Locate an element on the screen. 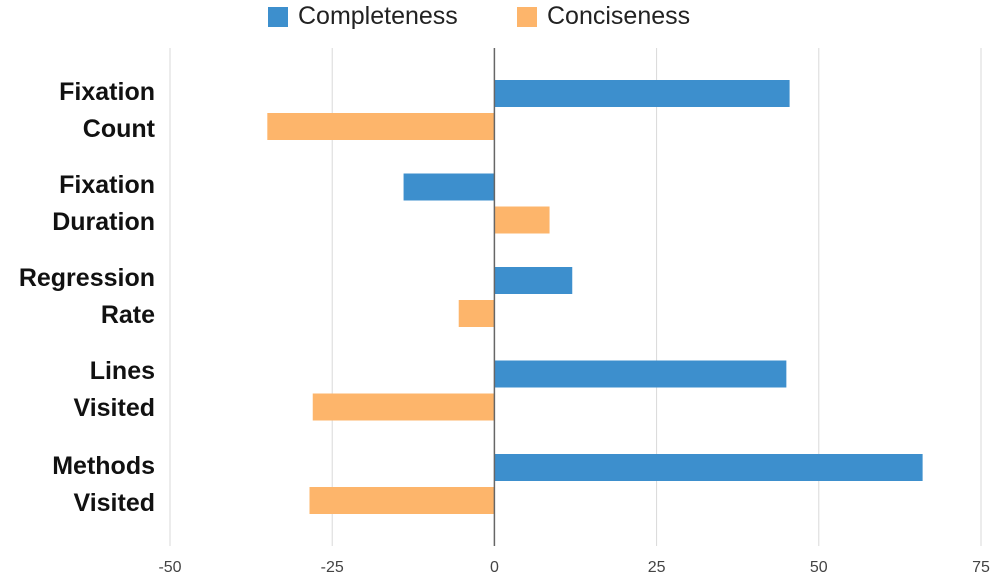  bar-completeness-fixation-count is located at coordinates (642, 93).